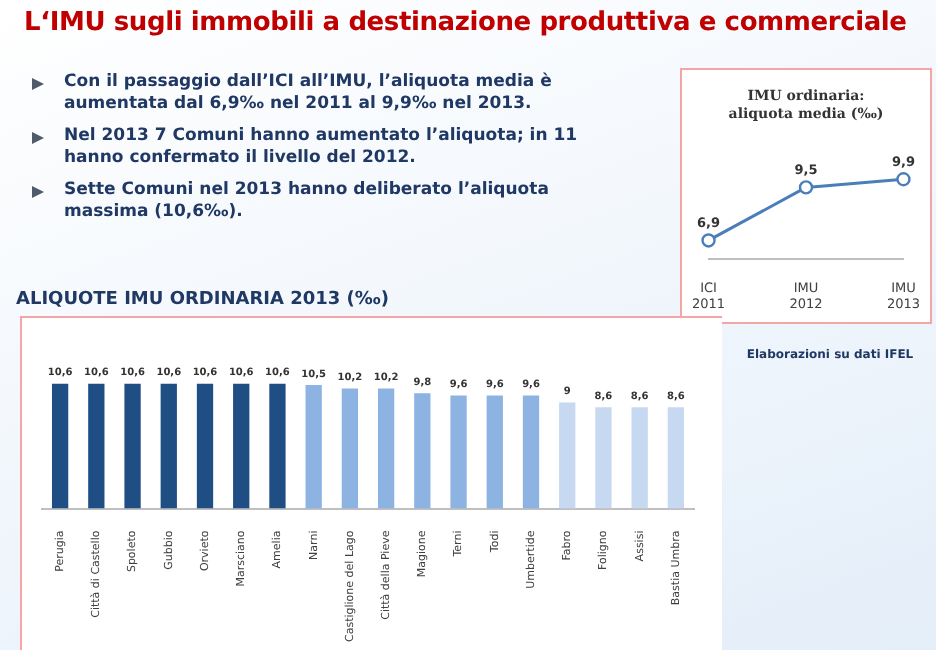 This screenshot has height=650, width=936. Describe the element at coordinates (307, 202) in the screenshot. I see `text: Sette Comuni nel 2013 hanno deliberato l’aliquota massima (10,6‰).` at that location.